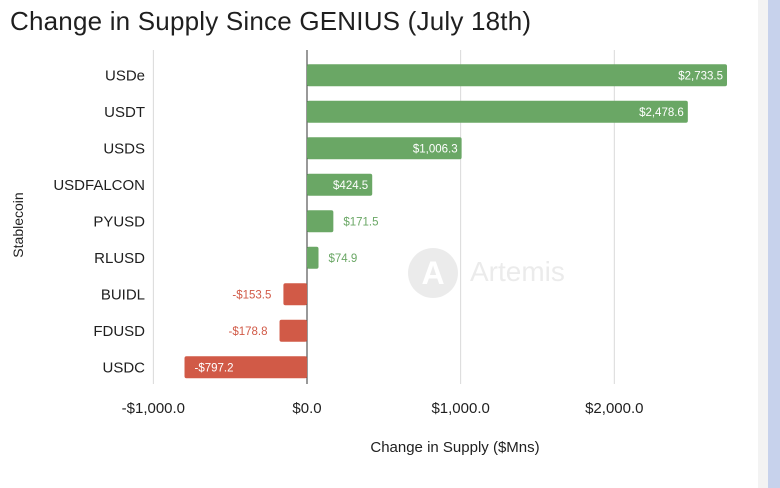  What do you see at coordinates (774, 244) in the screenshot?
I see `scrollbar-track` at bounding box center [774, 244].